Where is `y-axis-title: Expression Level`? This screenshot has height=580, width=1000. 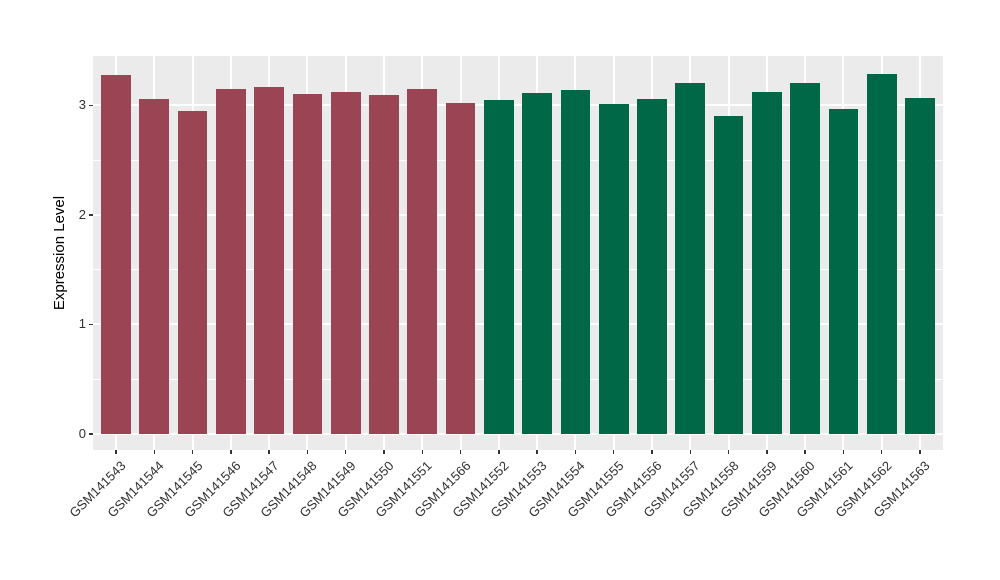
y-axis-title: Expression Level is located at coordinates (59, 253).